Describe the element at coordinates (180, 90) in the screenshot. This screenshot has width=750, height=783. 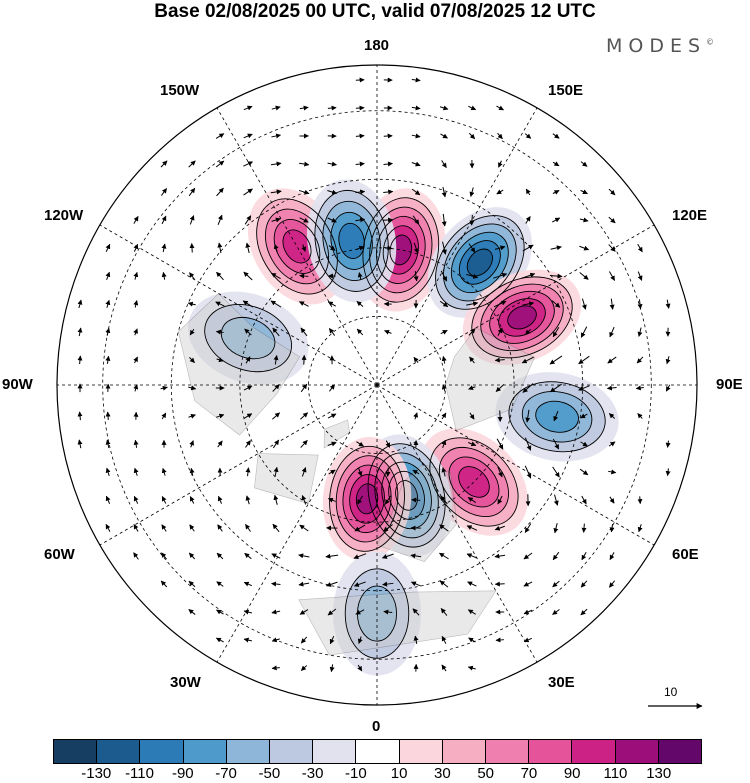
I see `lon-label-150w: 150W` at that location.